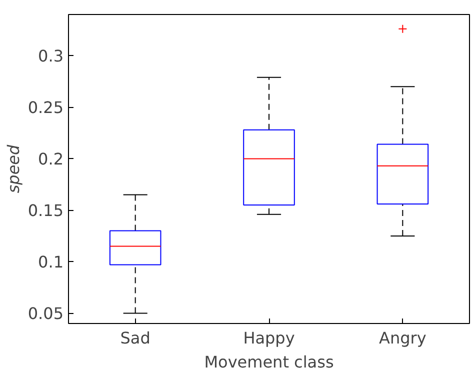 Image resolution: width=472 pixels, height=374 pixels. What do you see at coordinates (51, 56) in the screenshot?
I see `y-tick-label: 0.3` at bounding box center [51, 56].